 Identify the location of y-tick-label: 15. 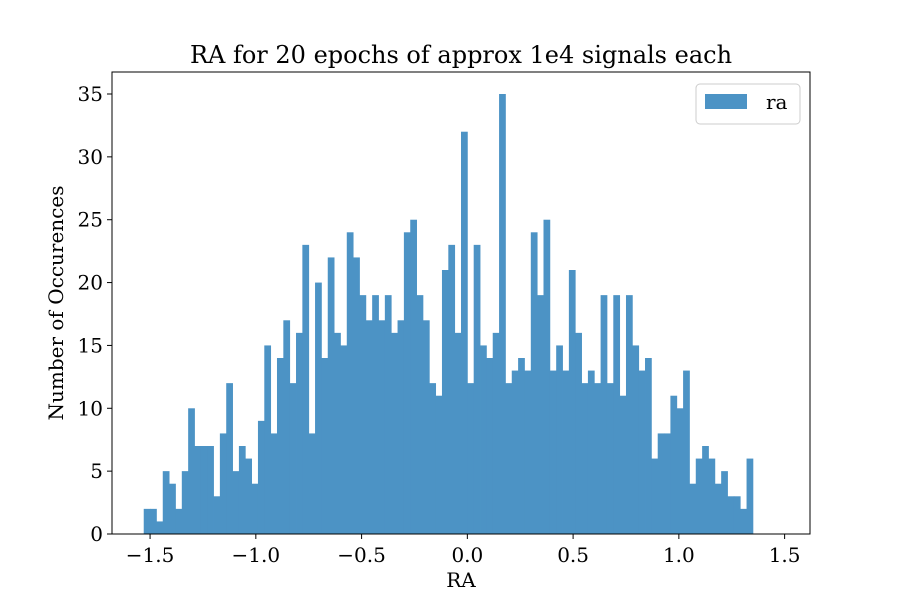
(90, 345).